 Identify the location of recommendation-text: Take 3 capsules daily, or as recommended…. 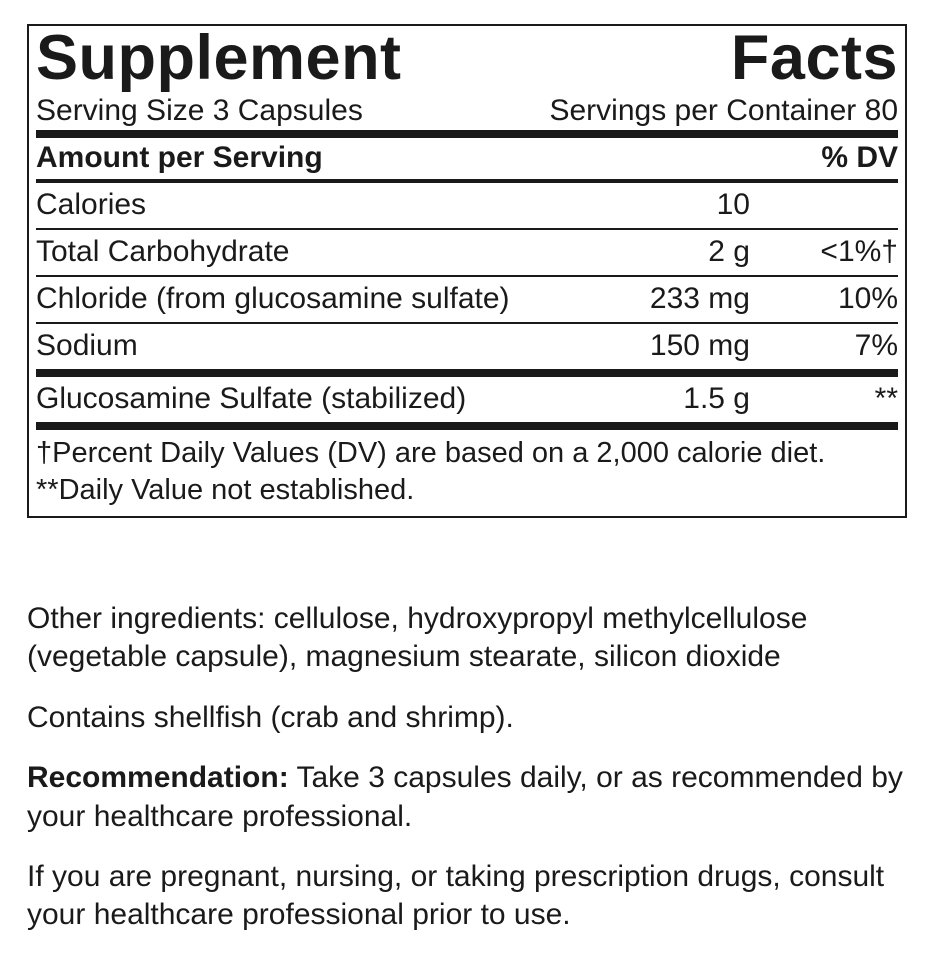
(465, 797).